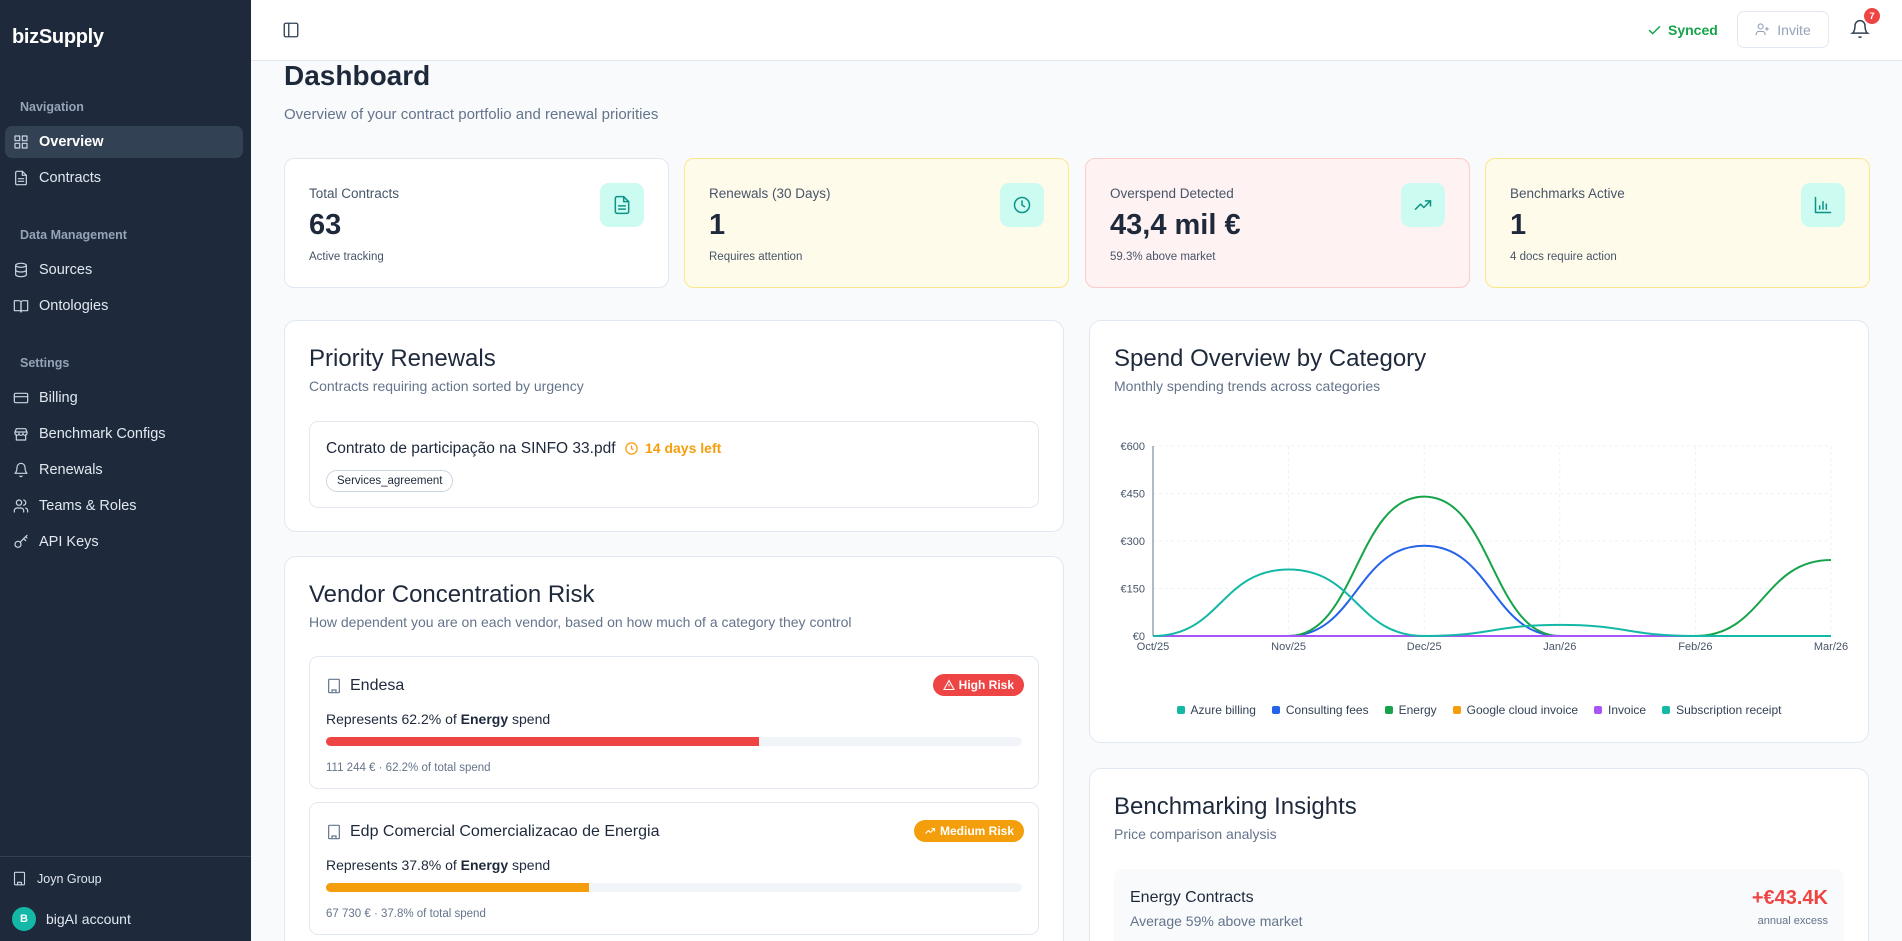 The width and height of the screenshot is (1902, 941). I want to click on clock-icon, so click(631, 448).